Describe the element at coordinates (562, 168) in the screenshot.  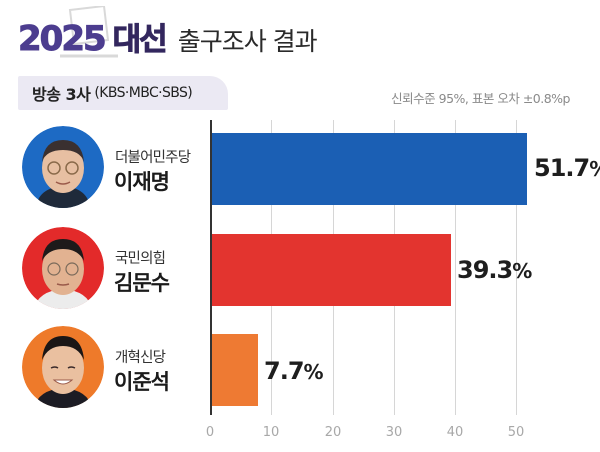
I see `value-number: 51.7` at that location.